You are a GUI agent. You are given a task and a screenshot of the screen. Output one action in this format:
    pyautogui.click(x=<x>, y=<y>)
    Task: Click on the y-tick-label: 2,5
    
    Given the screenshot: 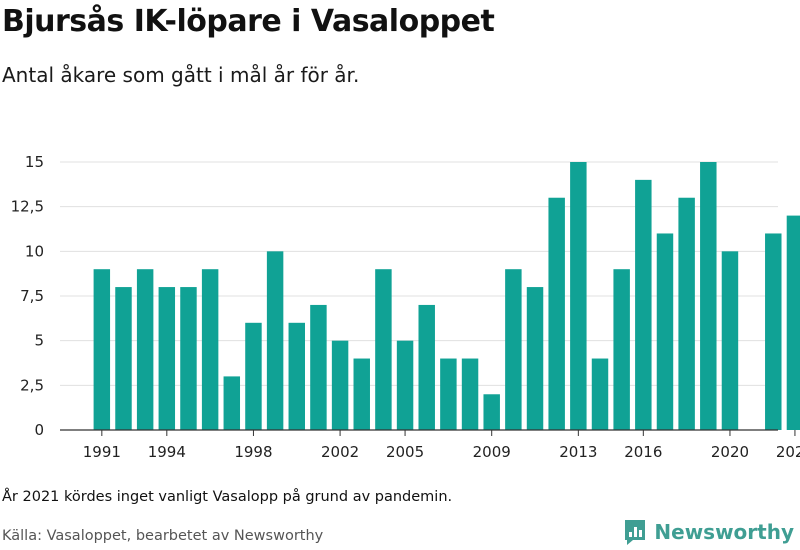 What is the action you would take?
    pyautogui.click(x=32, y=385)
    